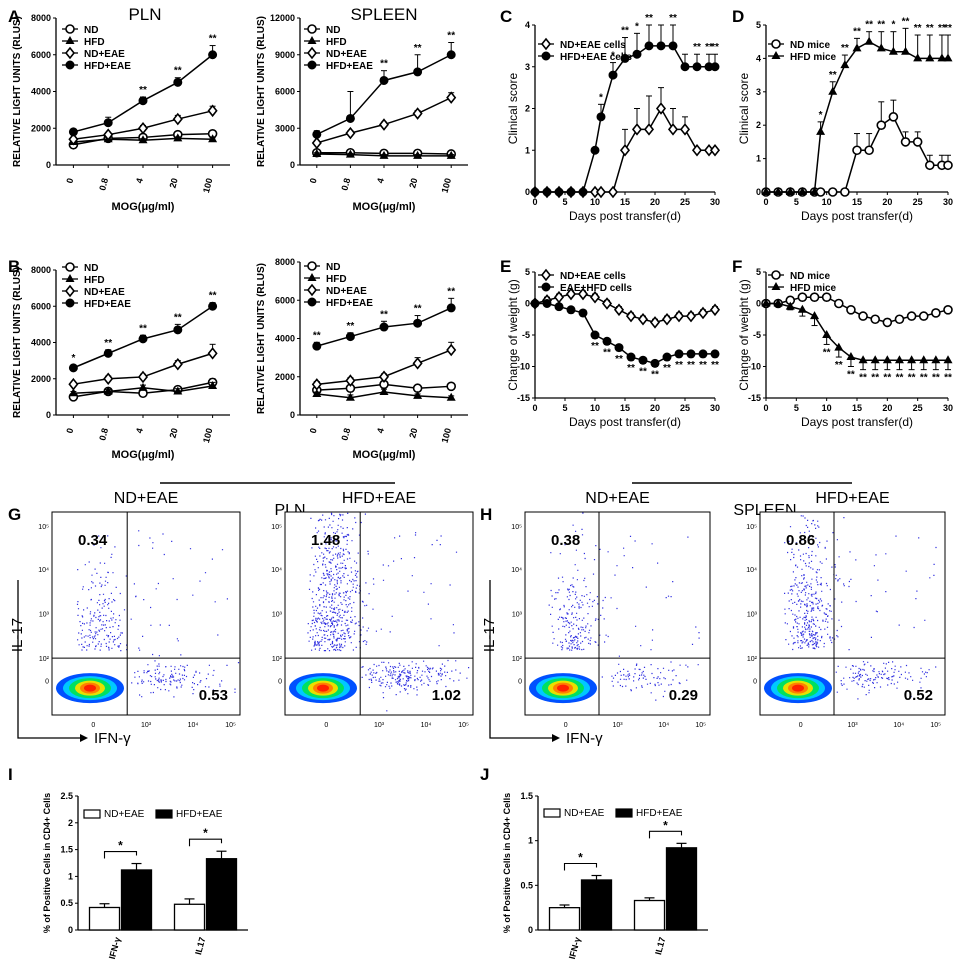  What do you see at coordinates (918, 408) in the screenshot?
I see `x-tick-label: 25` at bounding box center [918, 408].